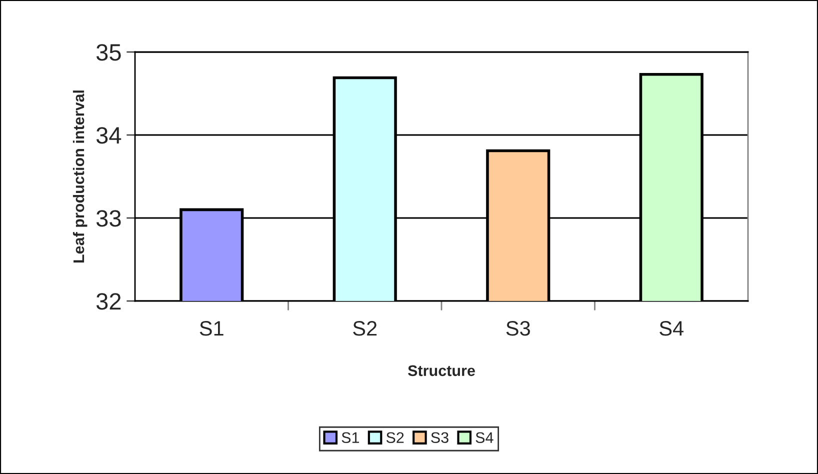 This screenshot has height=474, width=818. Describe the element at coordinates (351, 438) in the screenshot. I see `legend-label: S1` at that location.